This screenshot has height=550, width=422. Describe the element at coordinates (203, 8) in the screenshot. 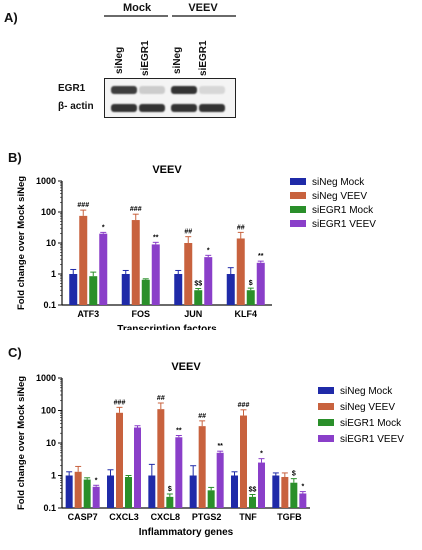

I see `blot-group-veev: VEEV` at that location.